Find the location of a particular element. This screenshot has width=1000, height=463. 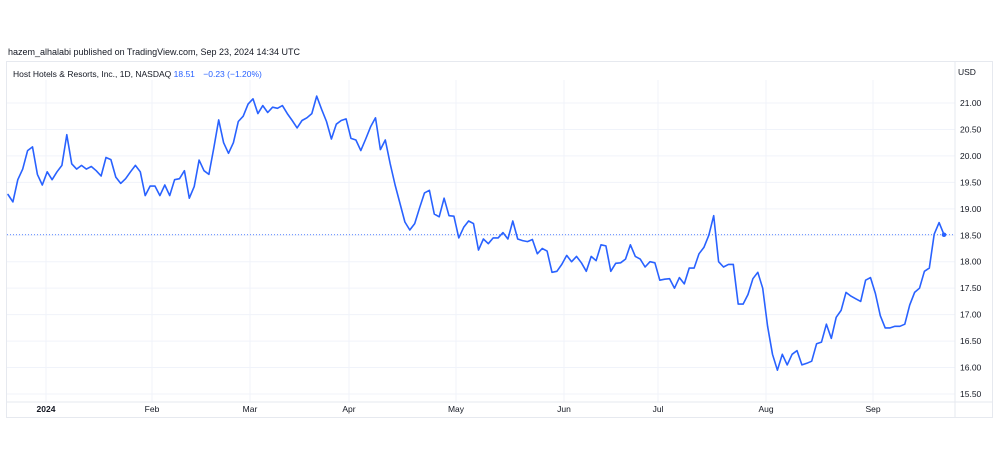

y-tick-label: 18.50 is located at coordinates (971, 235).